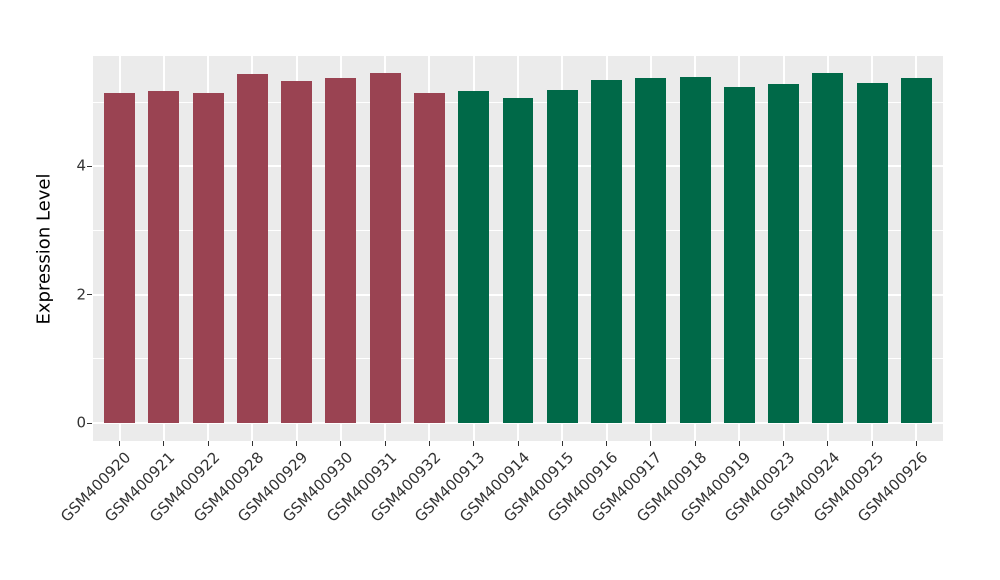 The height and width of the screenshot is (580, 1000). I want to click on bar-GSM400917, so click(651, 250).